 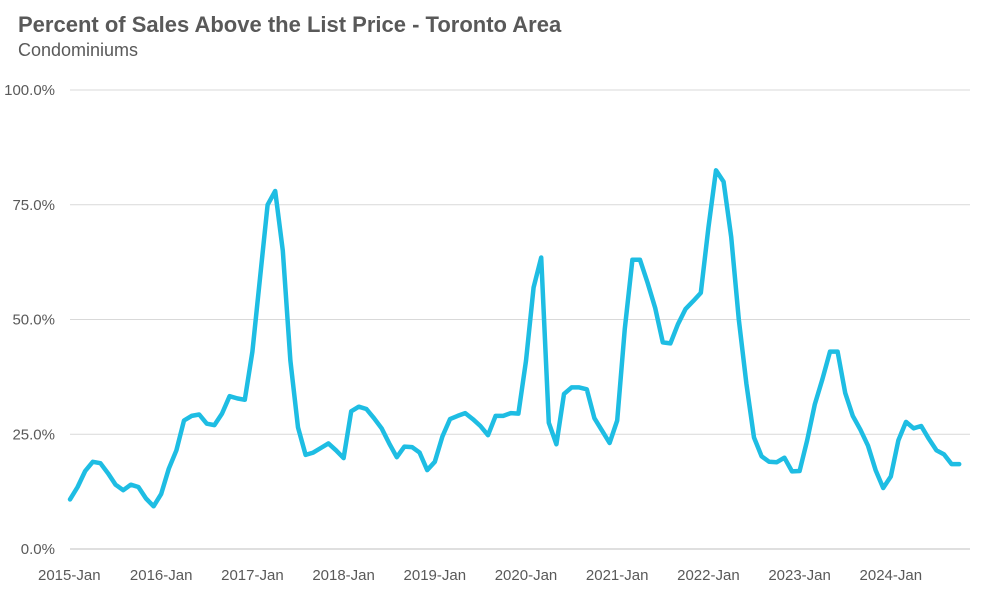 I want to click on y-tick-label: 100.0%, so click(x=29, y=90).